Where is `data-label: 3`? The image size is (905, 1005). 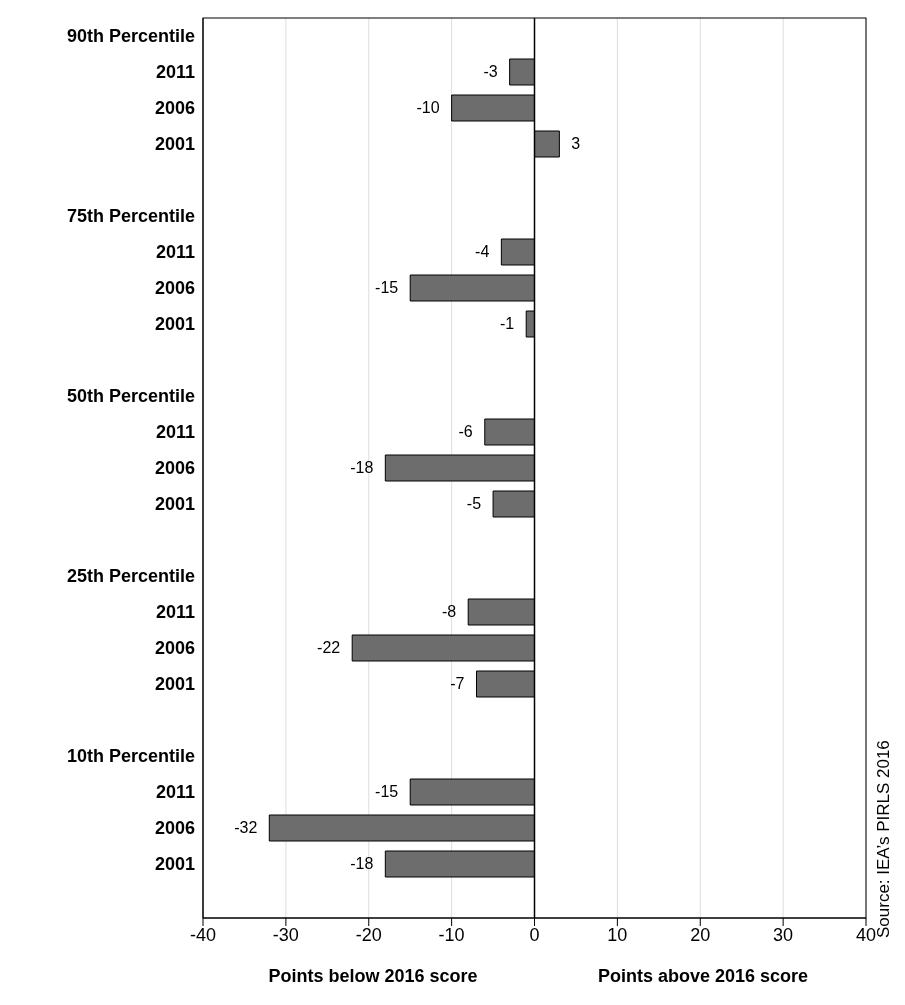 data-label: 3 is located at coordinates (576, 143).